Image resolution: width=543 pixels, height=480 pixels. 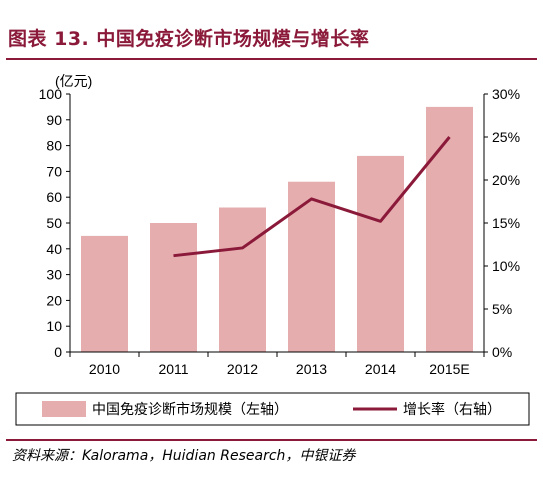 What do you see at coordinates (184, 456) in the screenshot?
I see `source-note: 资料来源：Kalorama，Huidian Research，中银证券` at bounding box center [184, 456].